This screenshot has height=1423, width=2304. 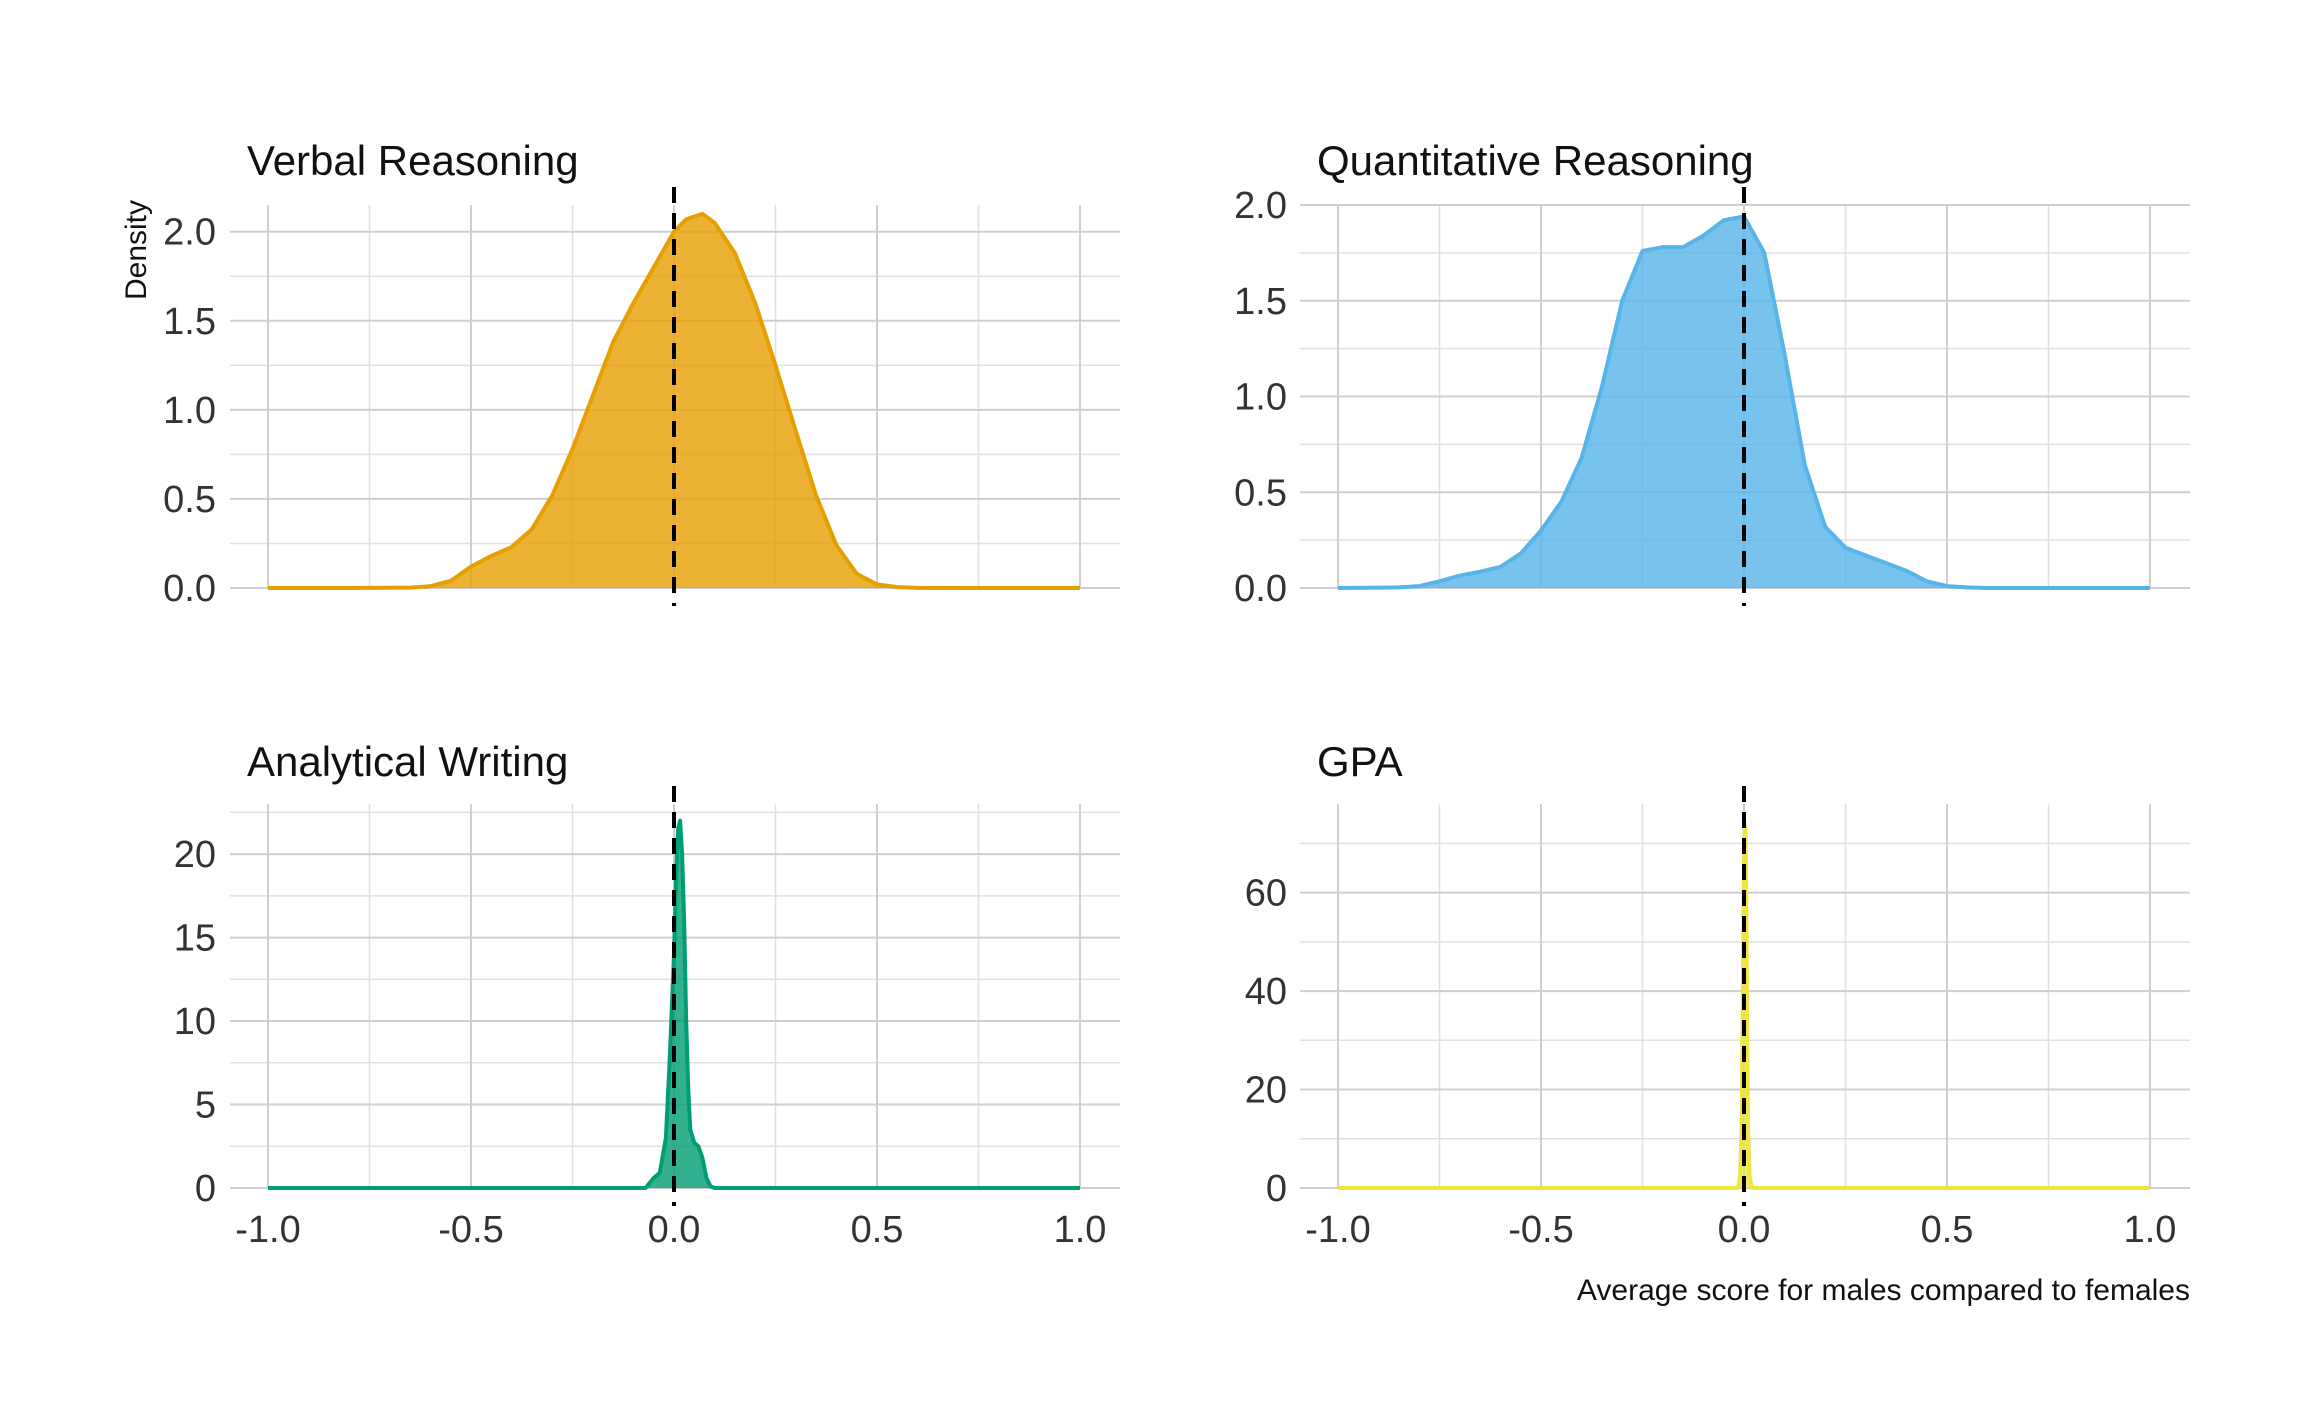 I want to click on y-tick-label: 40, so click(x=1266, y=992).